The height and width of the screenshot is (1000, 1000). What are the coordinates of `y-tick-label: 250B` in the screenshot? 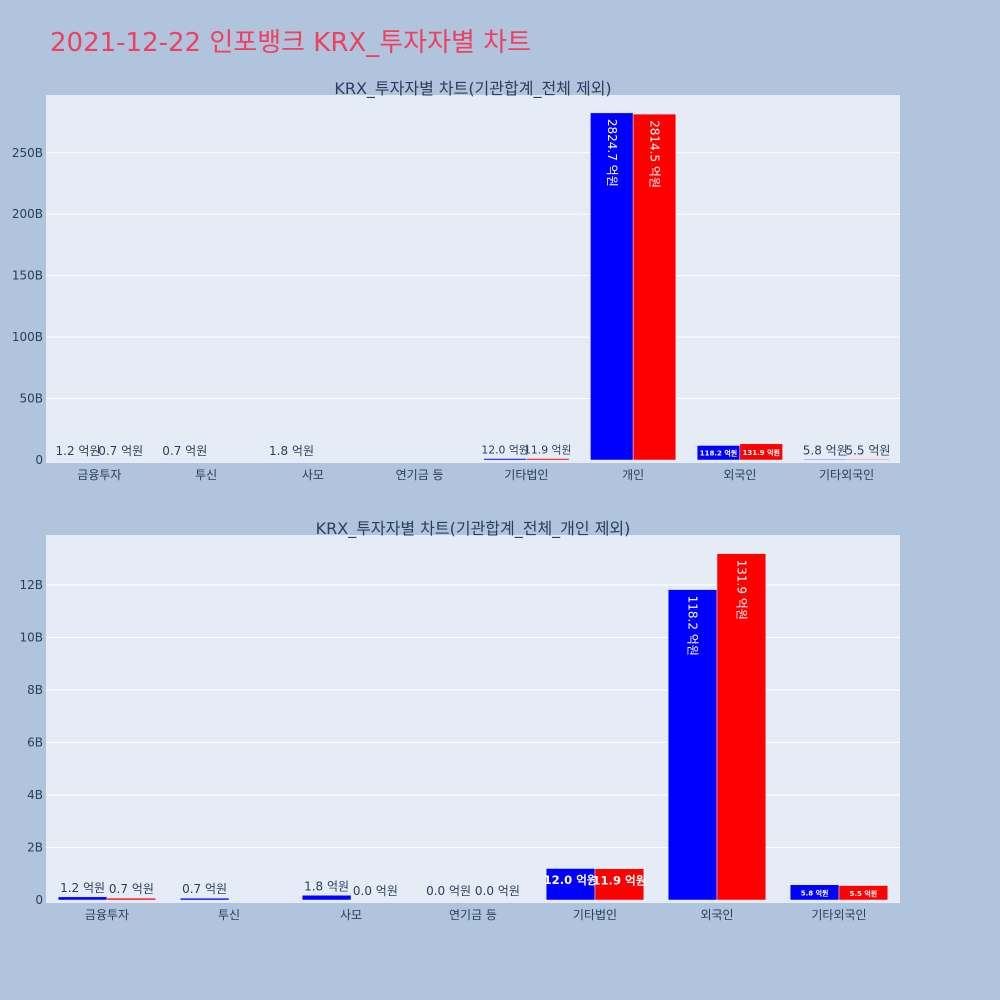 It's located at (27, 153).